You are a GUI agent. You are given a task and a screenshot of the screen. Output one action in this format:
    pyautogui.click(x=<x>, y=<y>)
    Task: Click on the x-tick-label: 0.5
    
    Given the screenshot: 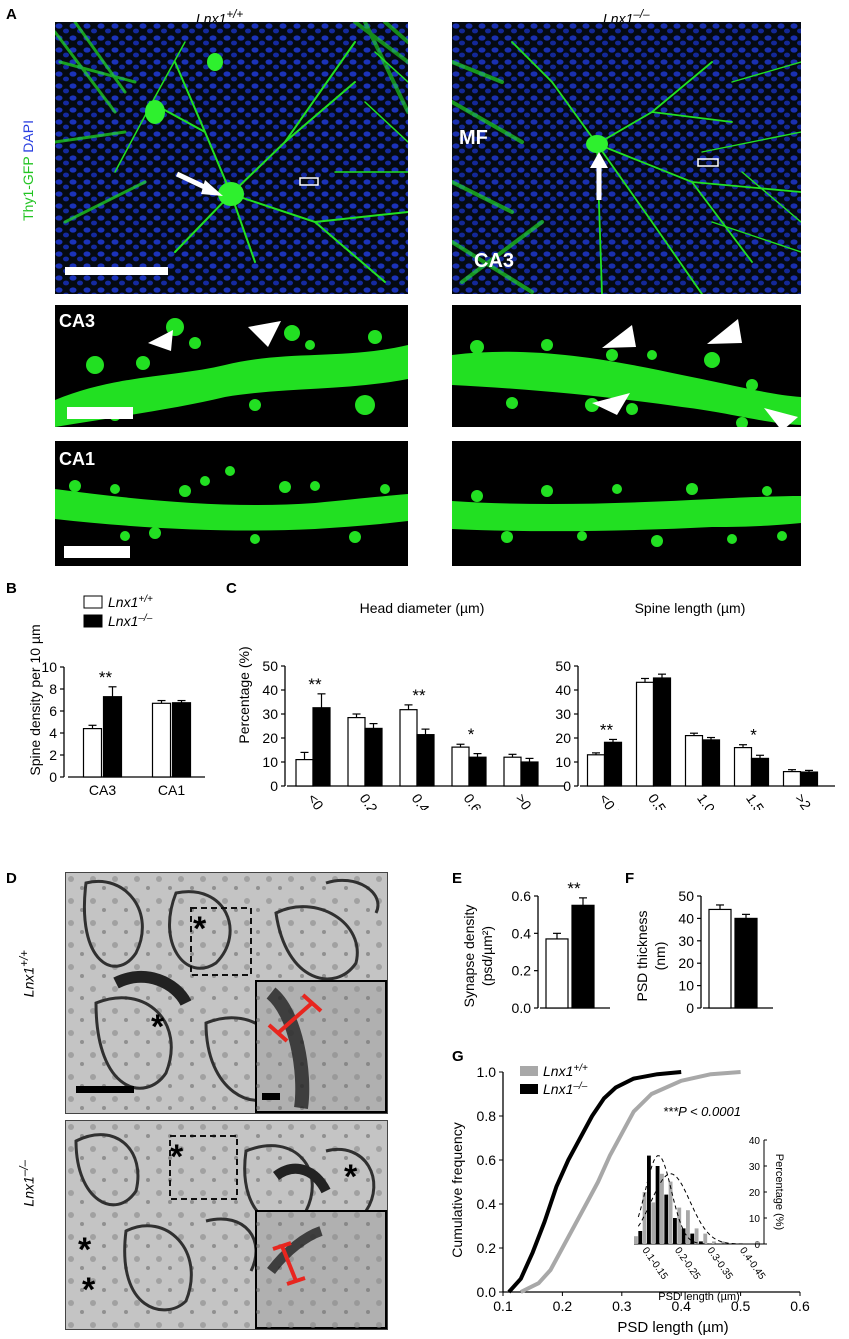 What is the action you would take?
    pyautogui.click(x=741, y=1306)
    